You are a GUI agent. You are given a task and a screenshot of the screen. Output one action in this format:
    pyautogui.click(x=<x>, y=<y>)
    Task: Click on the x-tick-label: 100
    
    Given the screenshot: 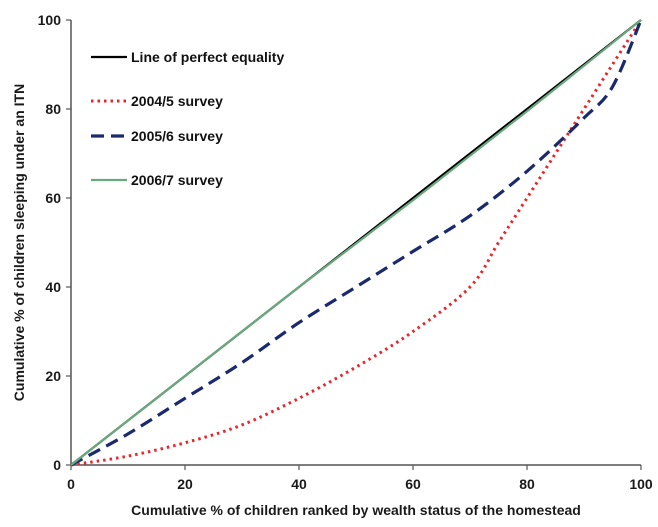 What is the action you would take?
    pyautogui.click(x=641, y=484)
    